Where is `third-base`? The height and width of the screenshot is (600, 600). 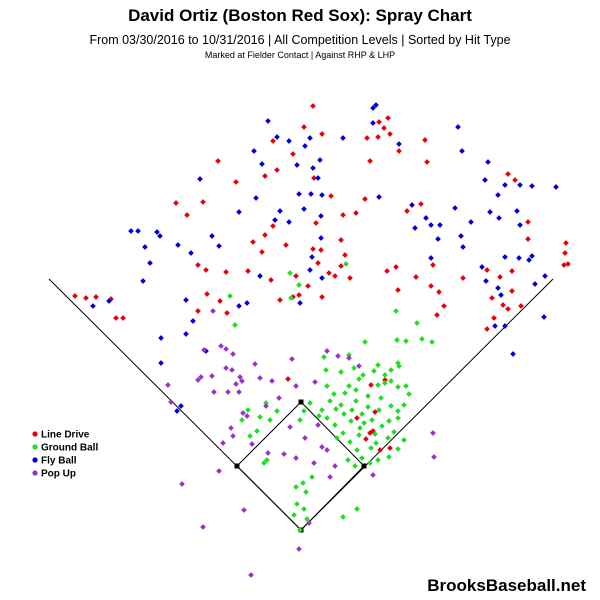
third-base is located at coordinates (237, 466).